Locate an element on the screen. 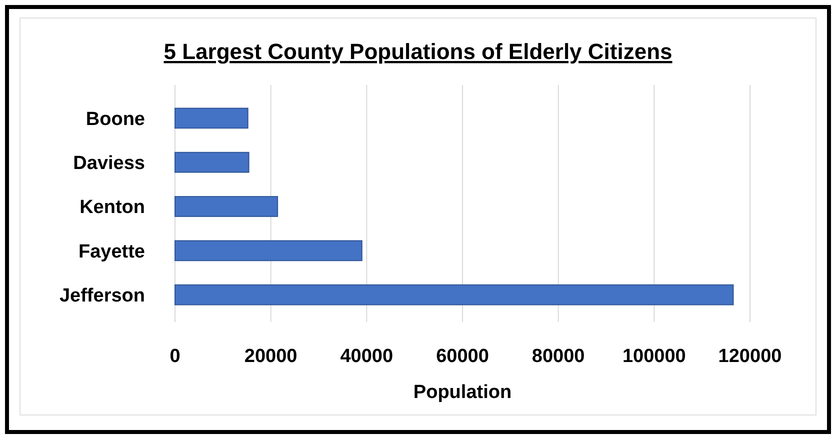 The width and height of the screenshot is (836, 437). x-tick-label: 60000 is located at coordinates (462, 356).